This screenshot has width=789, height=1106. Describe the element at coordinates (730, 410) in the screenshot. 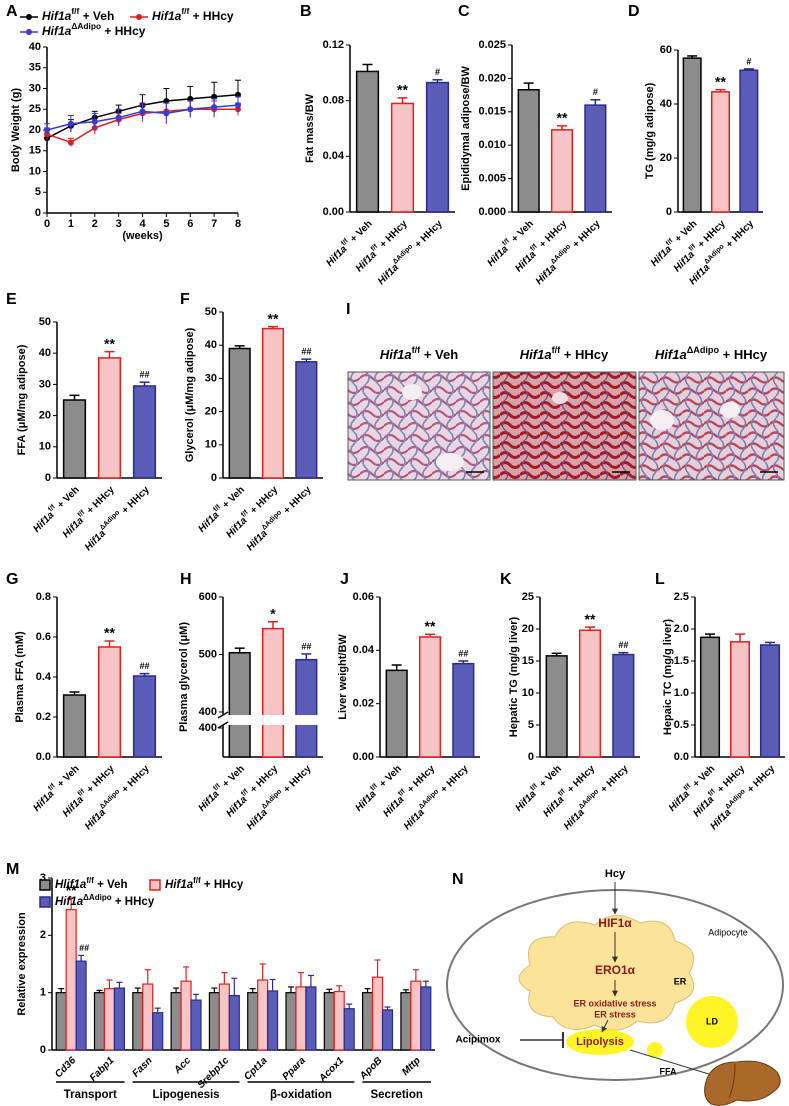

I see `vessel` at that location.